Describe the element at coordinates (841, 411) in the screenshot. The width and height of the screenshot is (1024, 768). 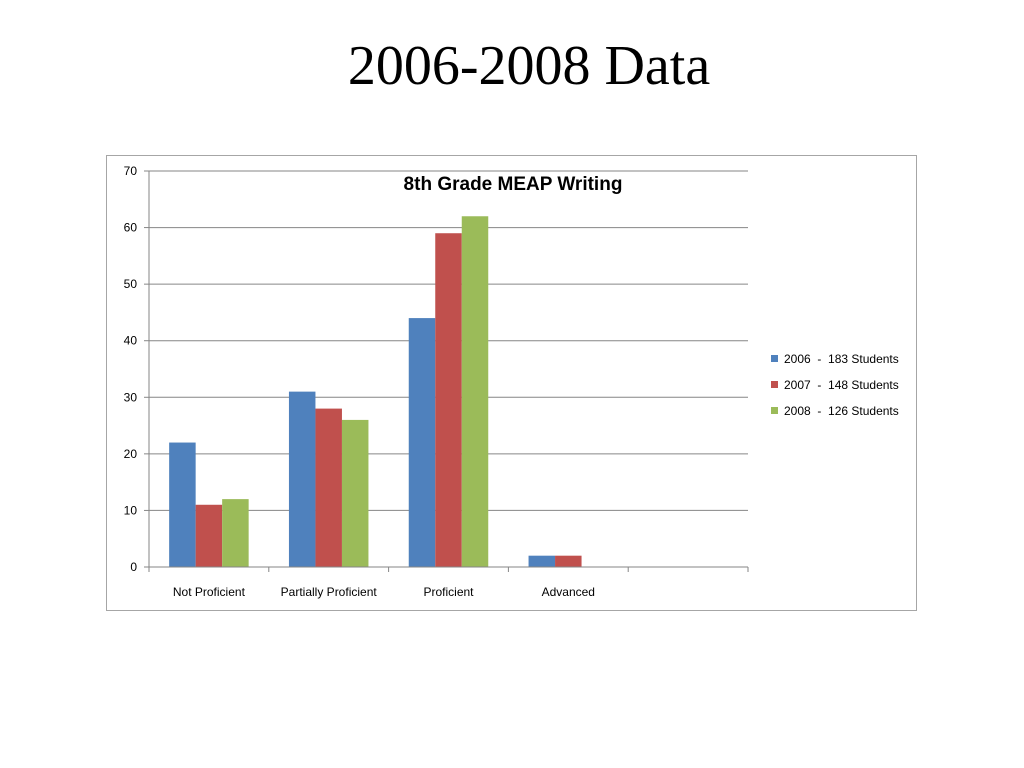
I see `legend-label: 2008 - 126 Students` at that location.